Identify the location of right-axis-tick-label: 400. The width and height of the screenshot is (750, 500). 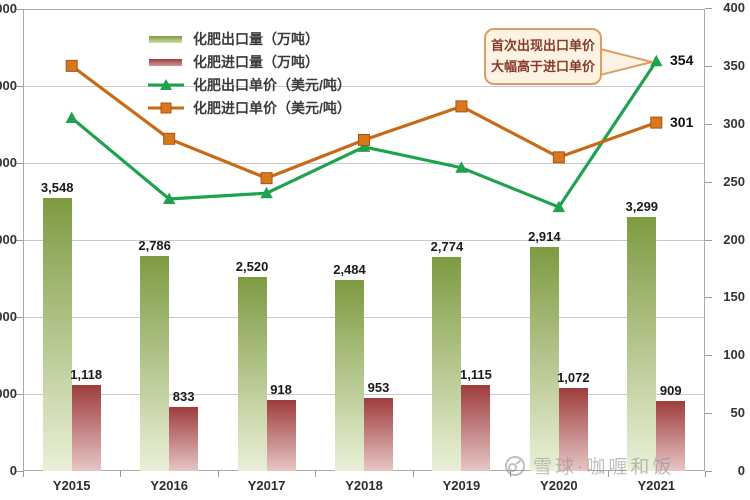
(734, 7).